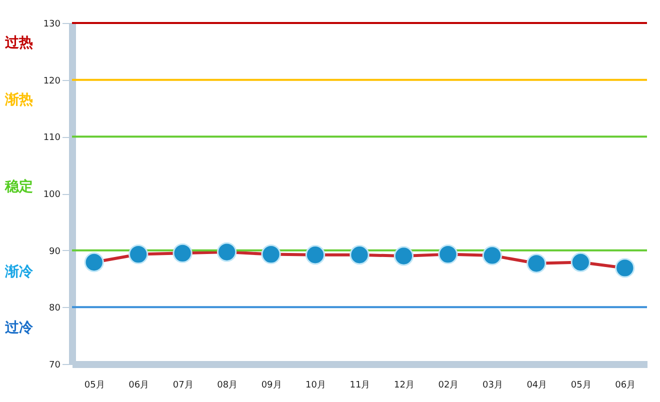 The image size is (660, 402). What do you see at coordinates (55, 365) in the screenshot?
I see `y-tick-label: 70` at bounding box center [55, 365].